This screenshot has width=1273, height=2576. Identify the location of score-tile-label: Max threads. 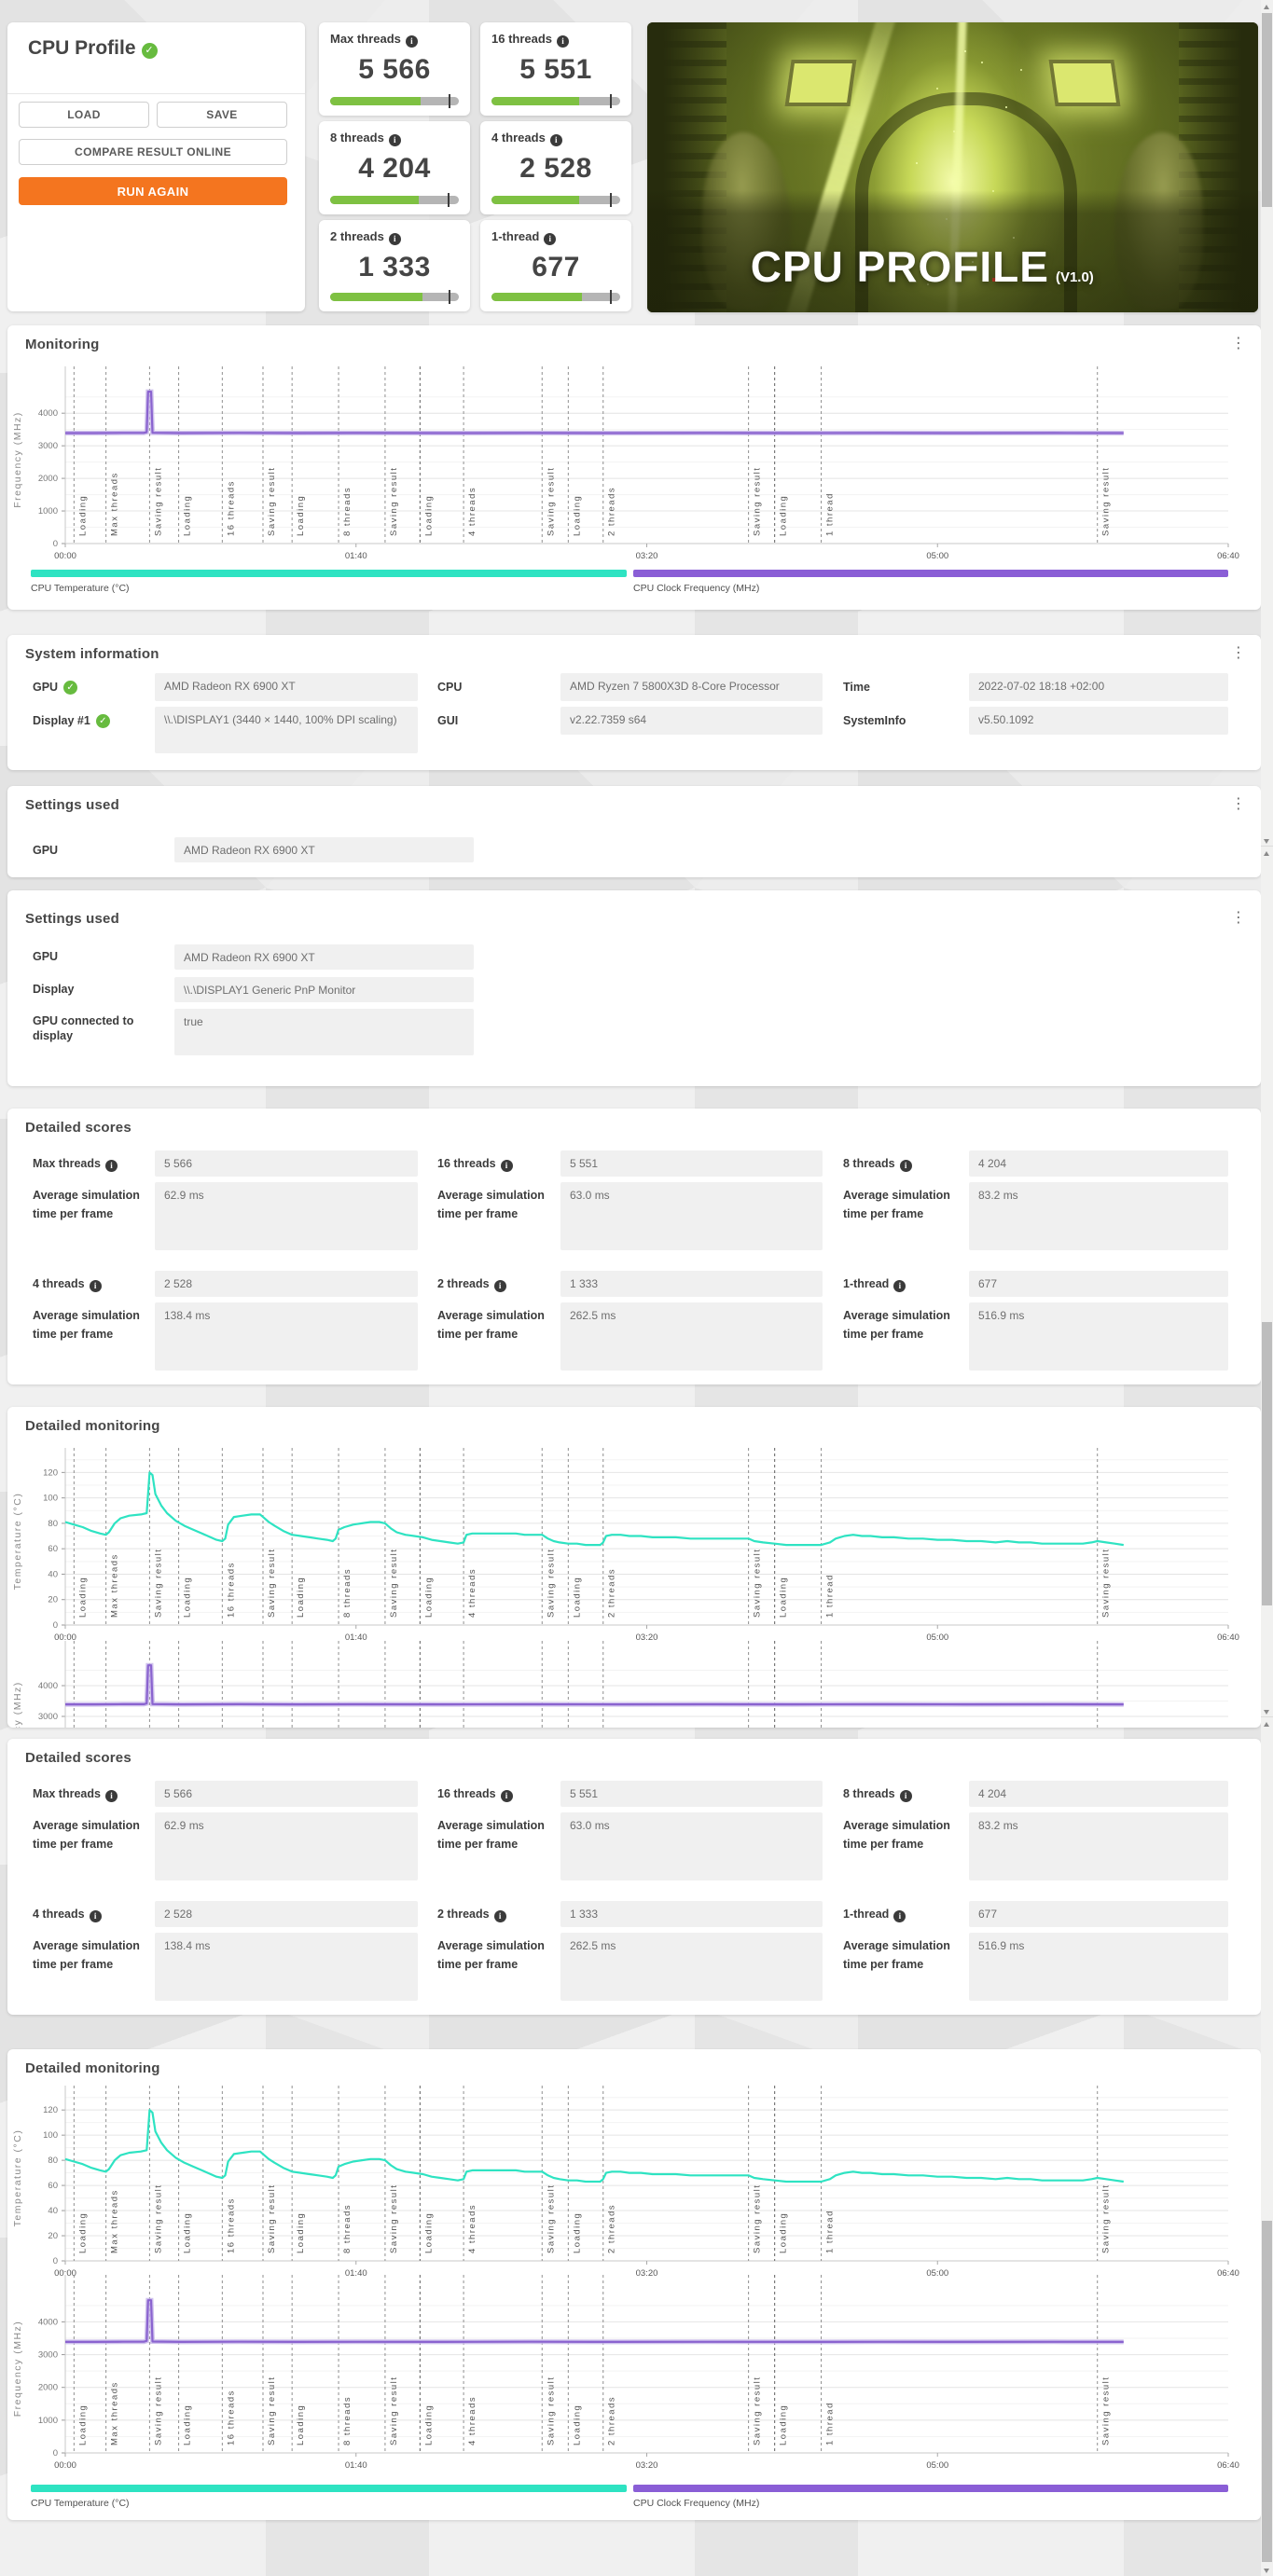
(374, 40).